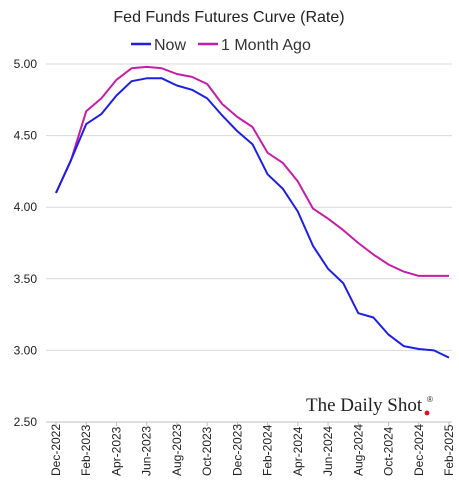 The height and width of the screenshot is (480, 459). I want to click on x-tick-label: Oct-2024, so click(389, 451).